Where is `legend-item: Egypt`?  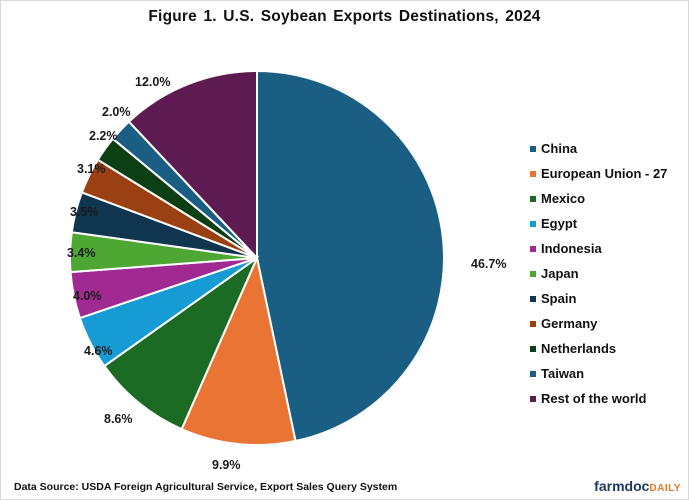 legend-item: Egypt is located at coordinates (598, 223).